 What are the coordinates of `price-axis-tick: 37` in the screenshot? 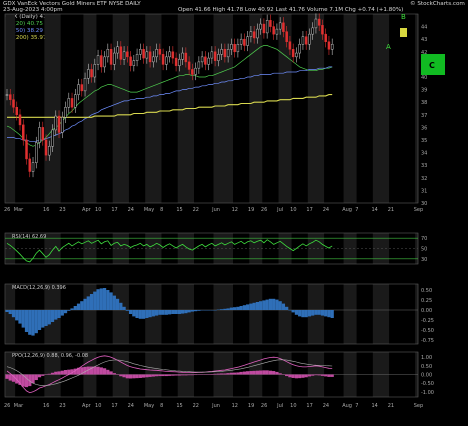 It's located at (424, 116).